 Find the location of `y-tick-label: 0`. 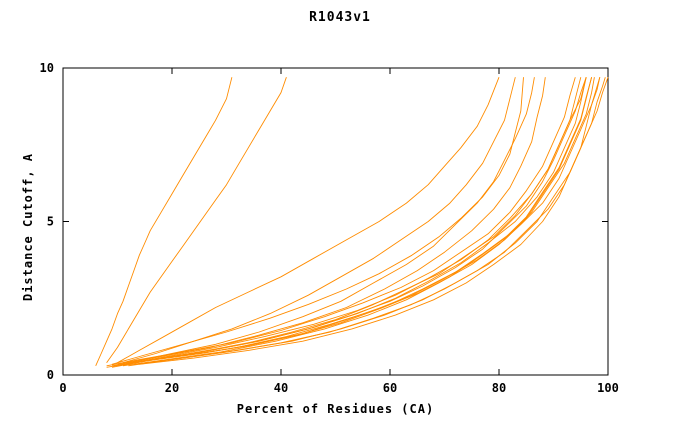

y-tick-label: 0 is located at coordinates (50, 375).